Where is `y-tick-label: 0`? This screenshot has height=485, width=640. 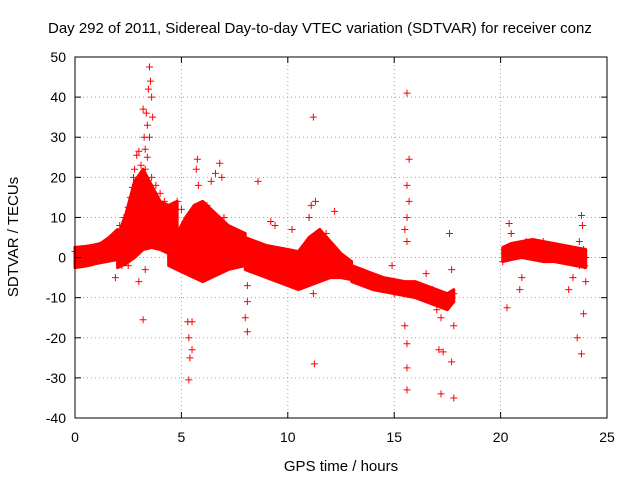 y-tick-label: 0 is located at coordinates (62, 258).